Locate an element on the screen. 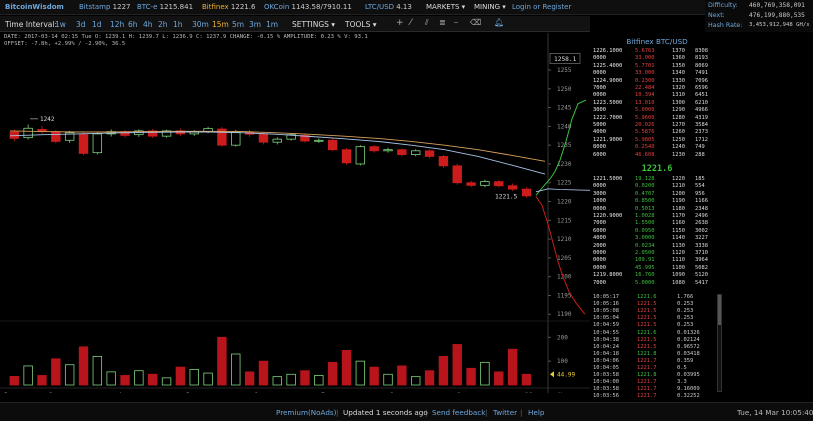 This screenshot has height=421, width=813. ticker-btce: BTC-e 1215.841 is located at coordinates (165, 7).